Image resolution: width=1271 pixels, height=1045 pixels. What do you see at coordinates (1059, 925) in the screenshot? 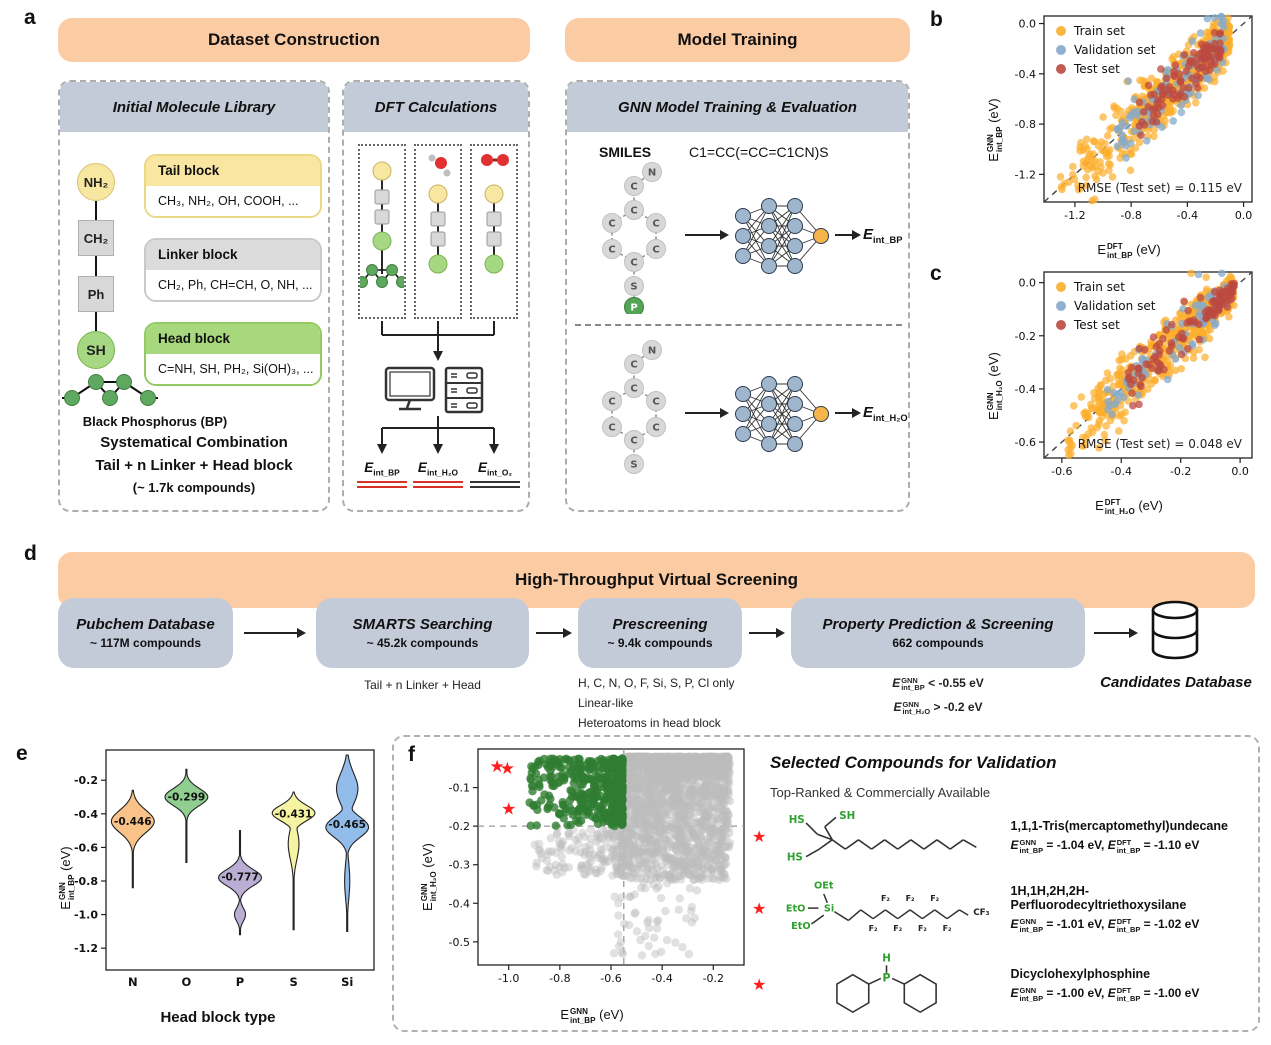
I see `e-gnn-value: E GNN int_BP = -1.01 eV,` at bounding box center [1059, 925].